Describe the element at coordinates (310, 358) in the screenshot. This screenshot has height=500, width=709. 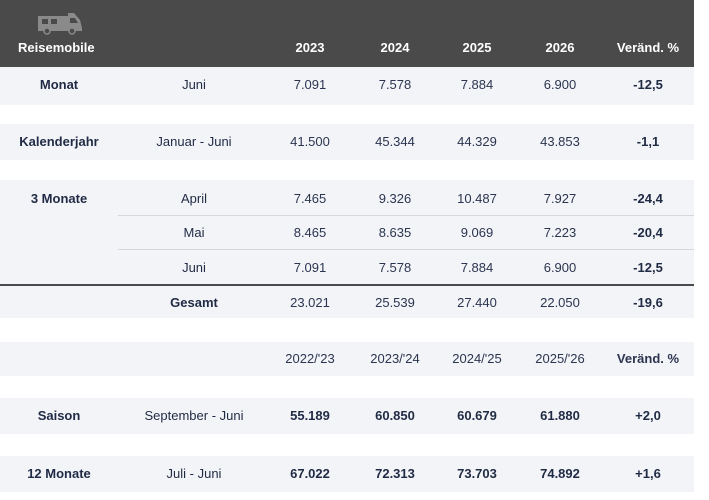
I see `column-header: 2022/'23` at that location.